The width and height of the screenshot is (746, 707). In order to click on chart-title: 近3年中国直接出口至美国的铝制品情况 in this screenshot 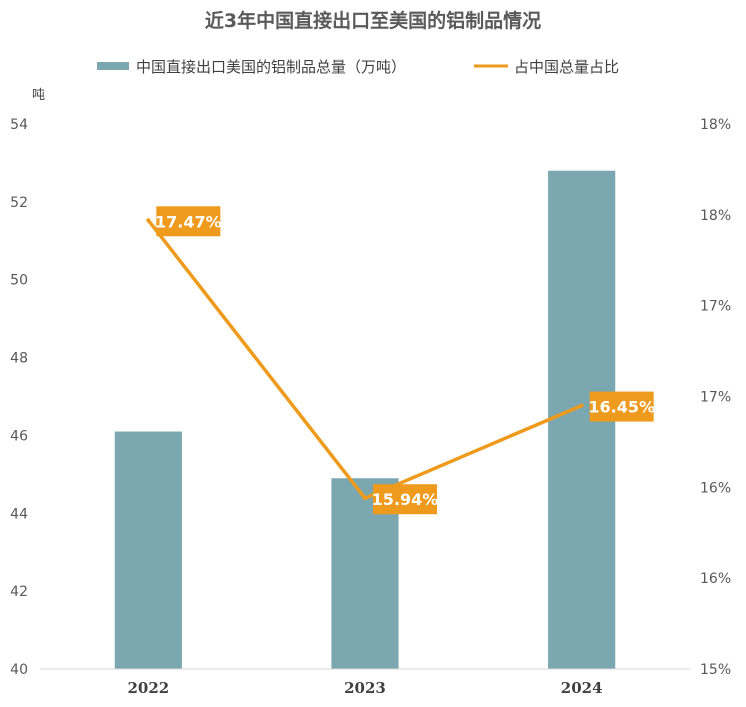, I will do `click(373, 20)`.